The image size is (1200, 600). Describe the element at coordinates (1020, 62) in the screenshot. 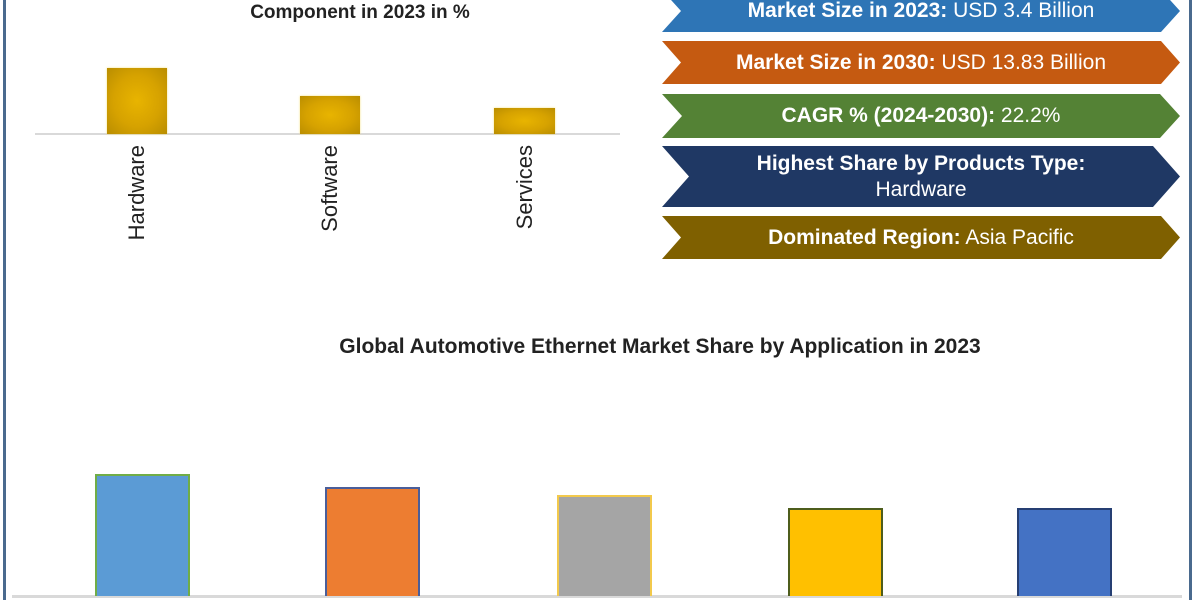

I see `highlight-value: USD 13.83 Billion` at that location.